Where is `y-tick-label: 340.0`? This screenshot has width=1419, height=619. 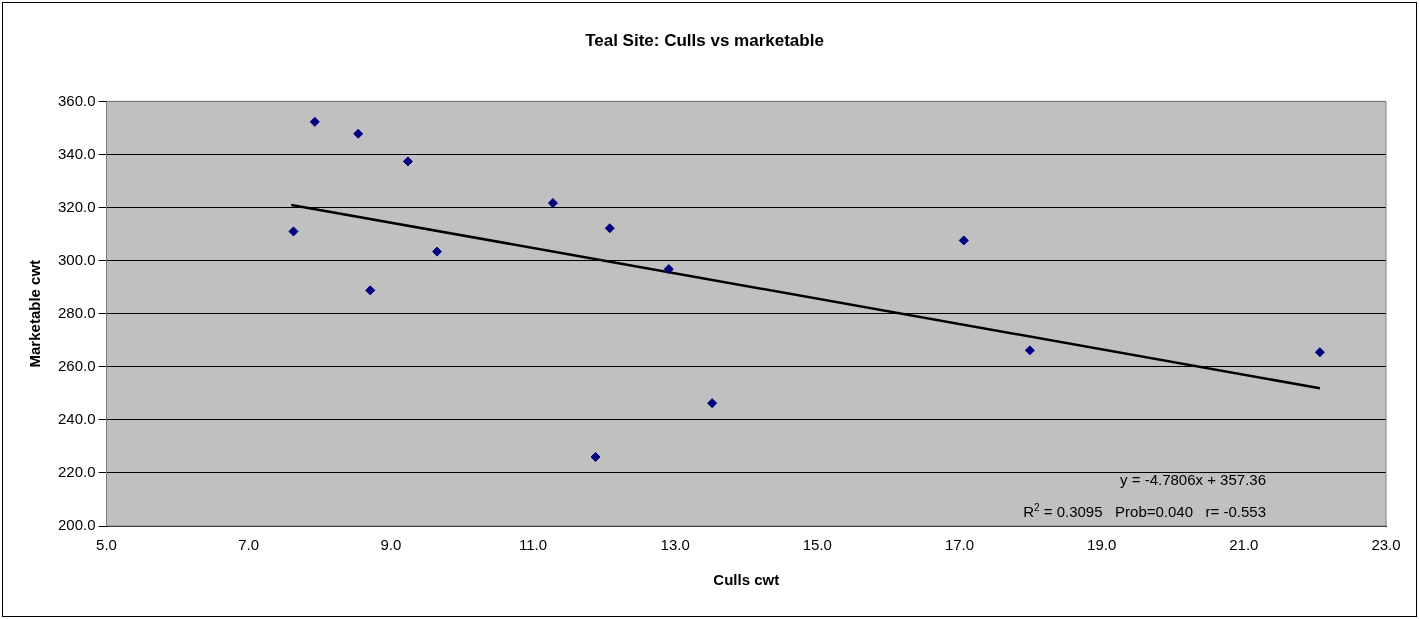
y-tick-label: 340.0 is located at coordinates (76, 153).